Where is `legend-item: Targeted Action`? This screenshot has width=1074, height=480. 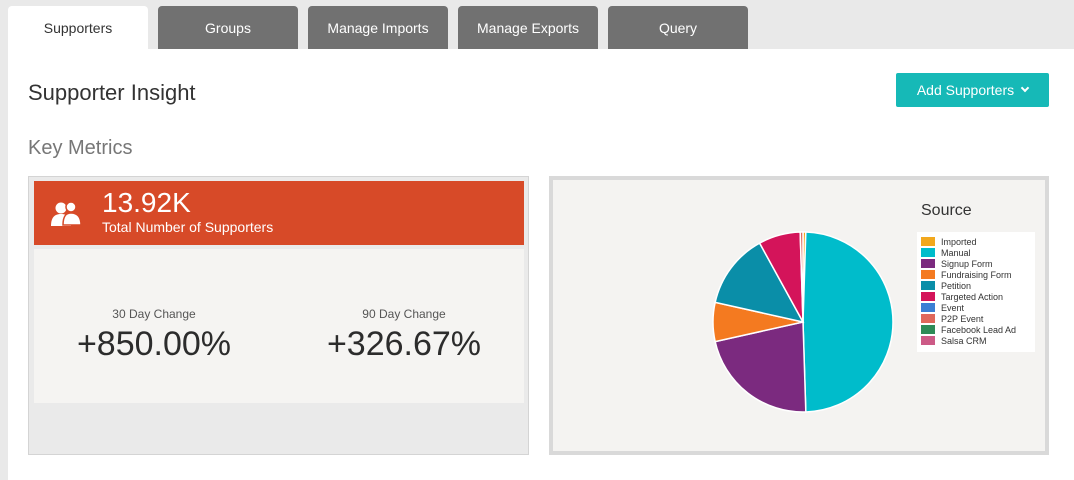 legend-item: Targeted Action is located at coordinates (976, 296).